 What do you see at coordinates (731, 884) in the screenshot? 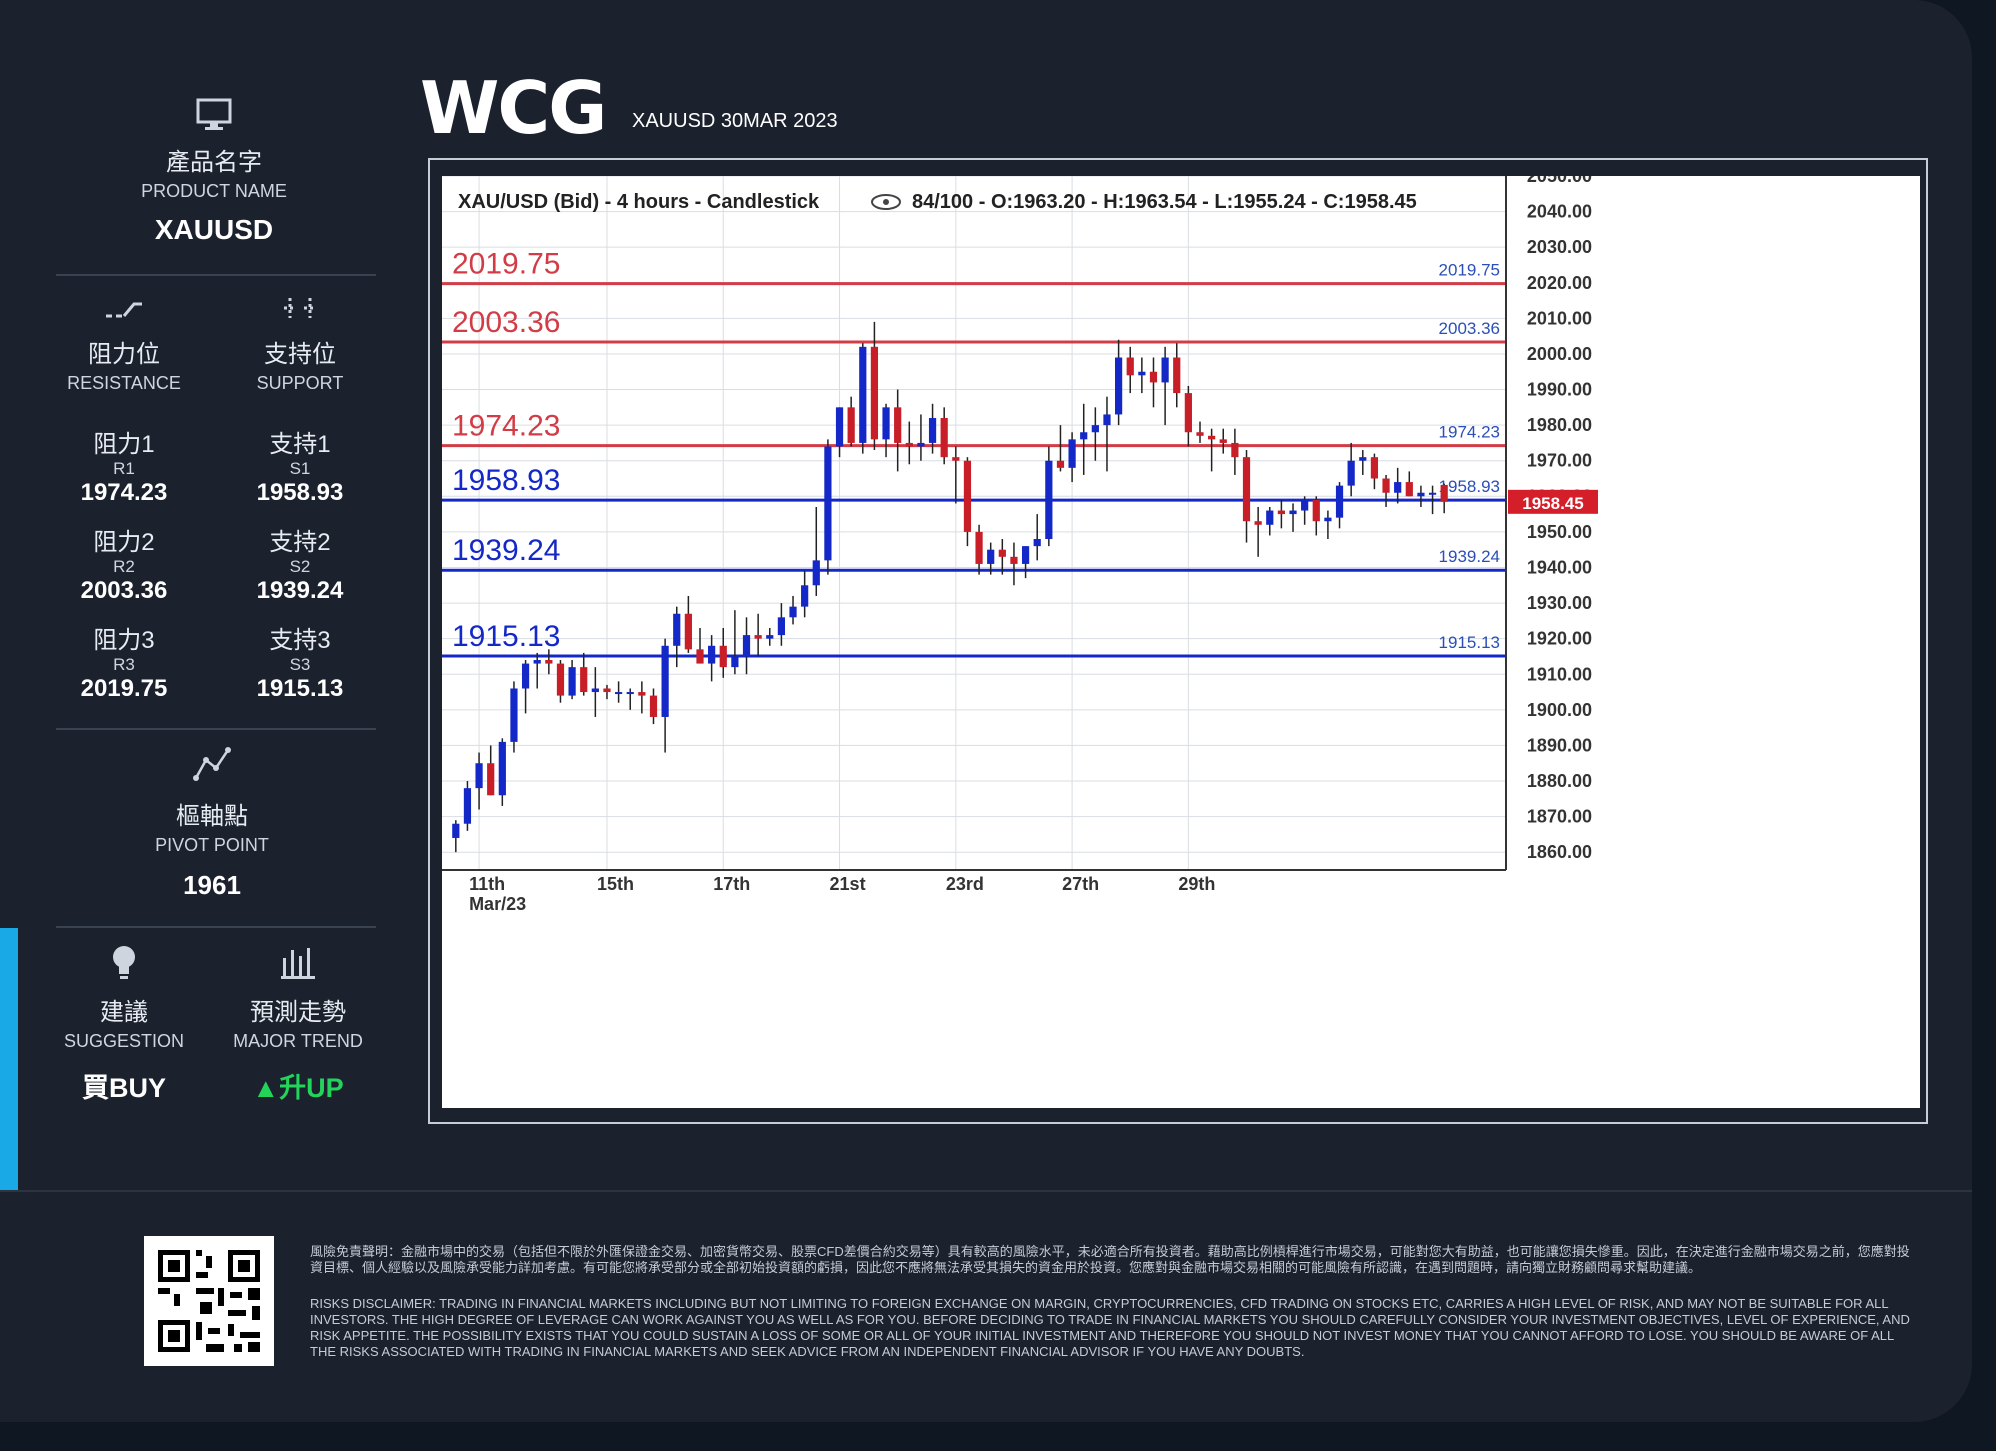
I see `x-tick-label: 17th` at bounding box center [731, 884].